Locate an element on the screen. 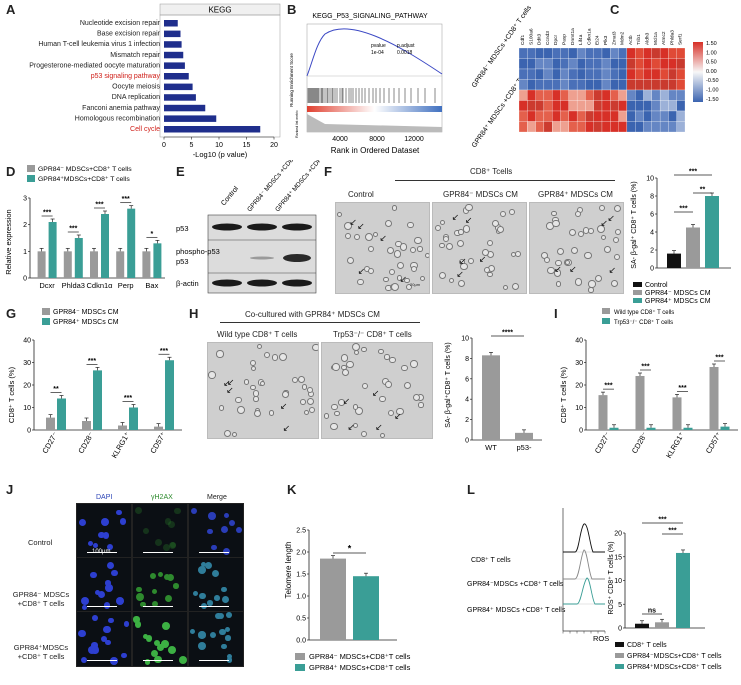 The height and width of the screenshot is (685, 741). enrichment-curve is located at coordinates (374, 52).